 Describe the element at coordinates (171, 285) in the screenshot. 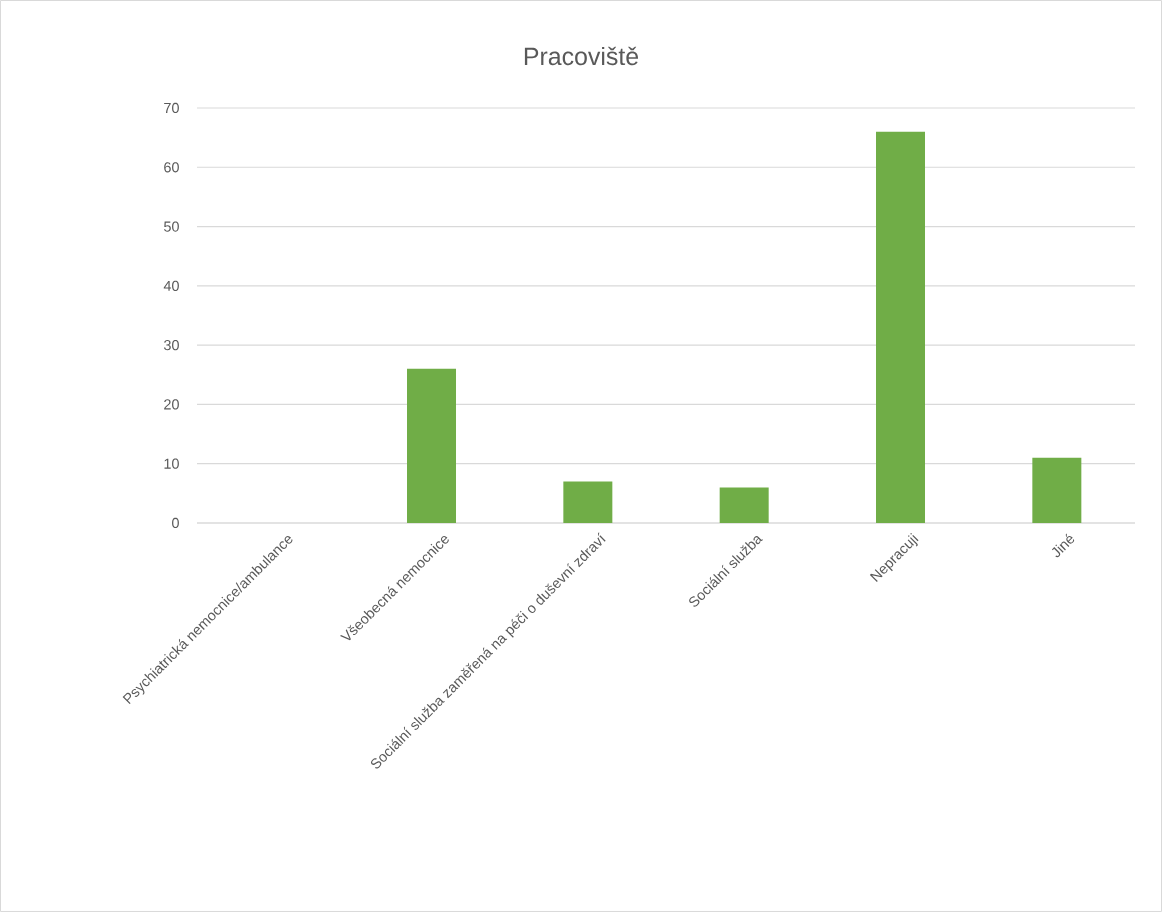

I see `y-tick-label: 40` at that location.